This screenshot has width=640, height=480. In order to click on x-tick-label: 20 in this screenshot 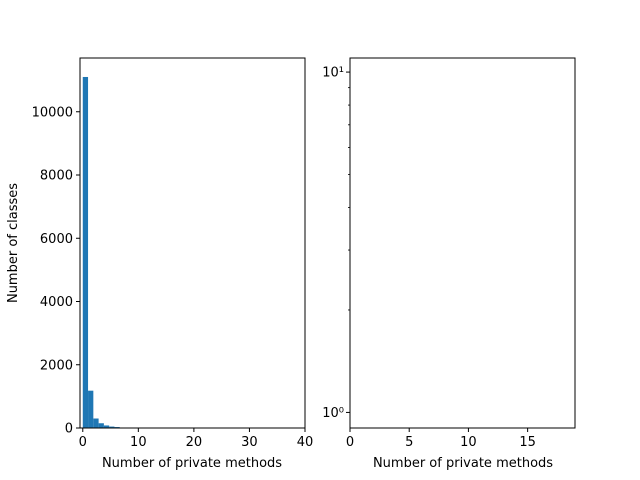, I will do `click(194, 442)`.